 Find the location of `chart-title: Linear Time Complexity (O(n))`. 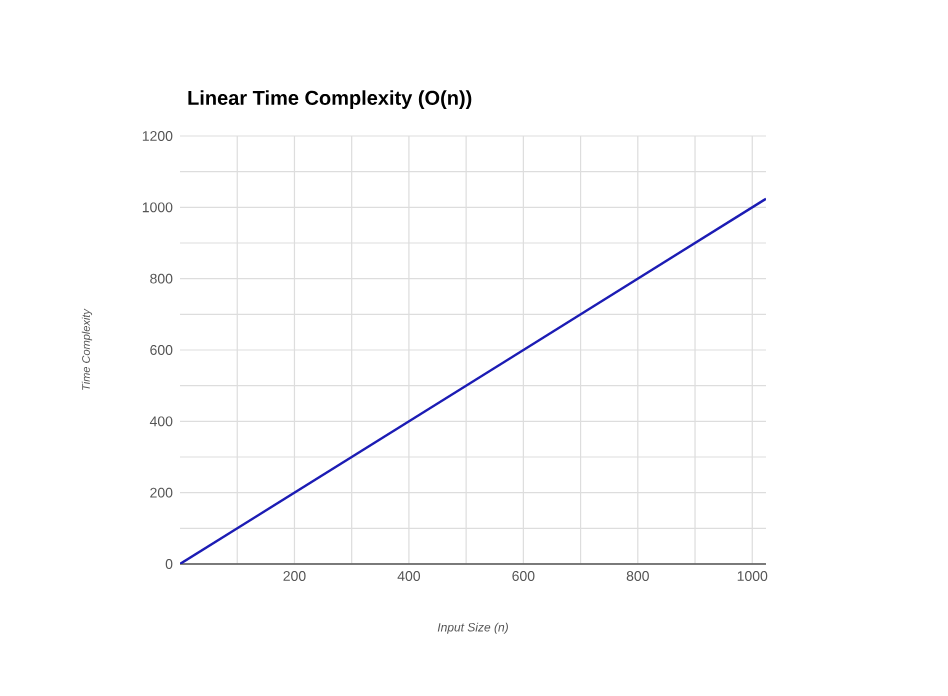

chart-title: Linear Time Complexity (O(n)) is located at coordinates (330, 99).